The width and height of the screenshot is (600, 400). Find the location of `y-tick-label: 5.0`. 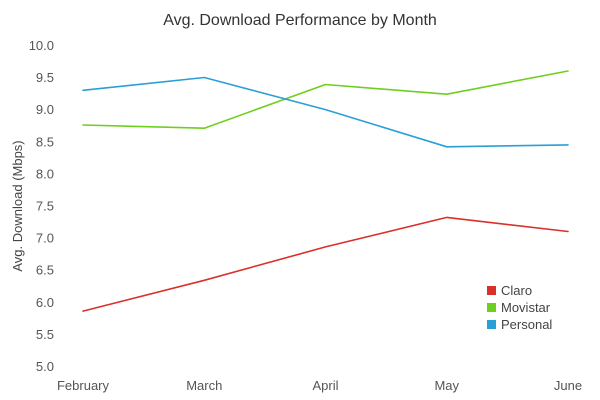

y-tick-label: 5.0 is located at coordinates (45, 366).